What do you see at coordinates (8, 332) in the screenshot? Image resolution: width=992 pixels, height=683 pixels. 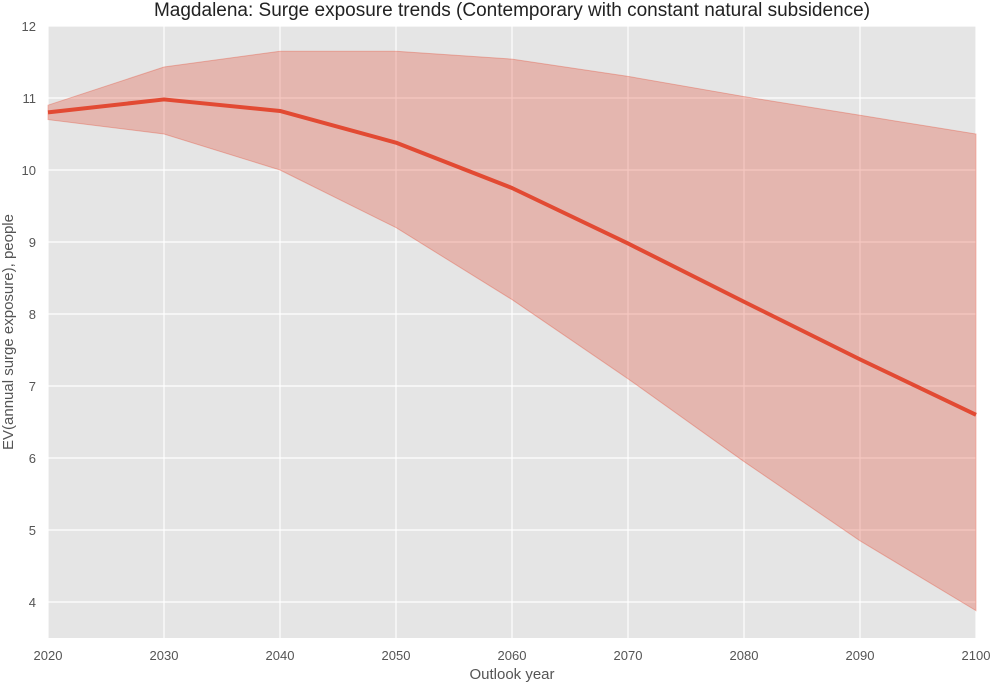 I see `y-axis-label: EV(annual surge exposure), people` at bounding box center [8, 332].